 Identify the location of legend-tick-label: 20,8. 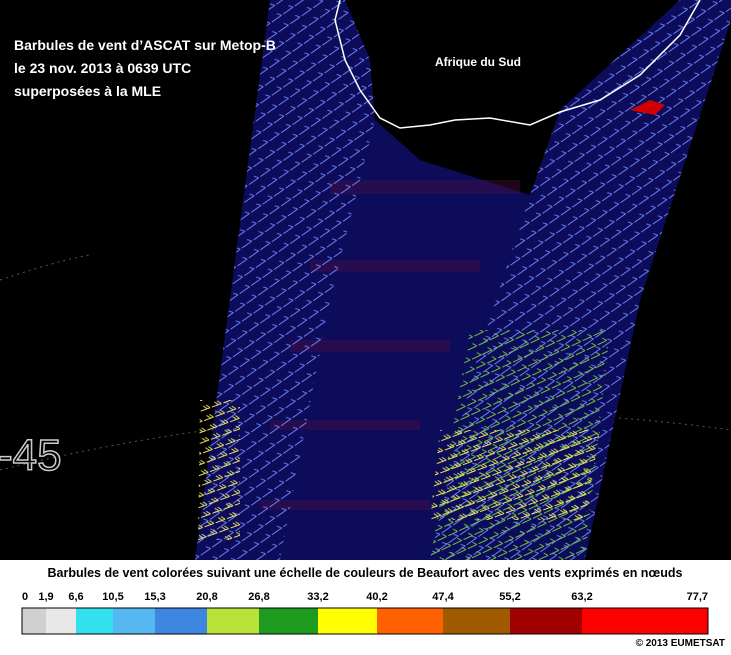
(206, 597).